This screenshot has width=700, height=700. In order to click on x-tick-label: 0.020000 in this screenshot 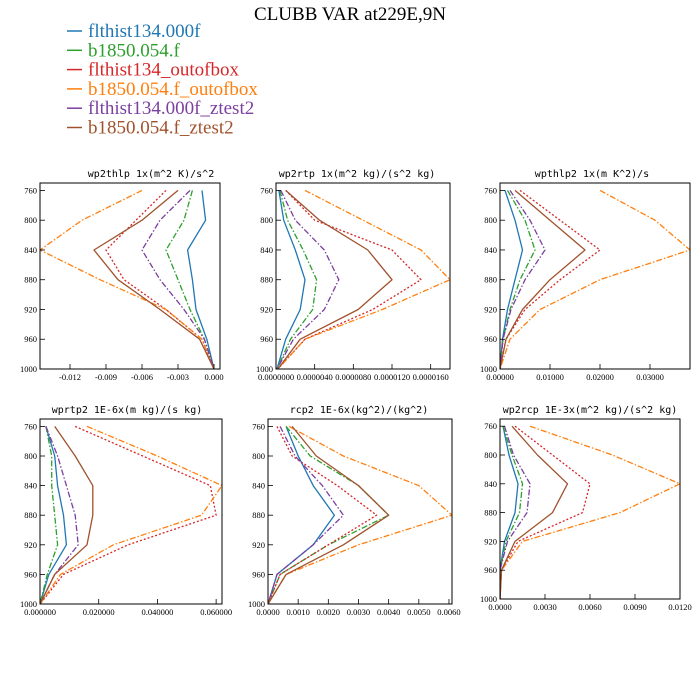, I will do `click(99, 612)`.